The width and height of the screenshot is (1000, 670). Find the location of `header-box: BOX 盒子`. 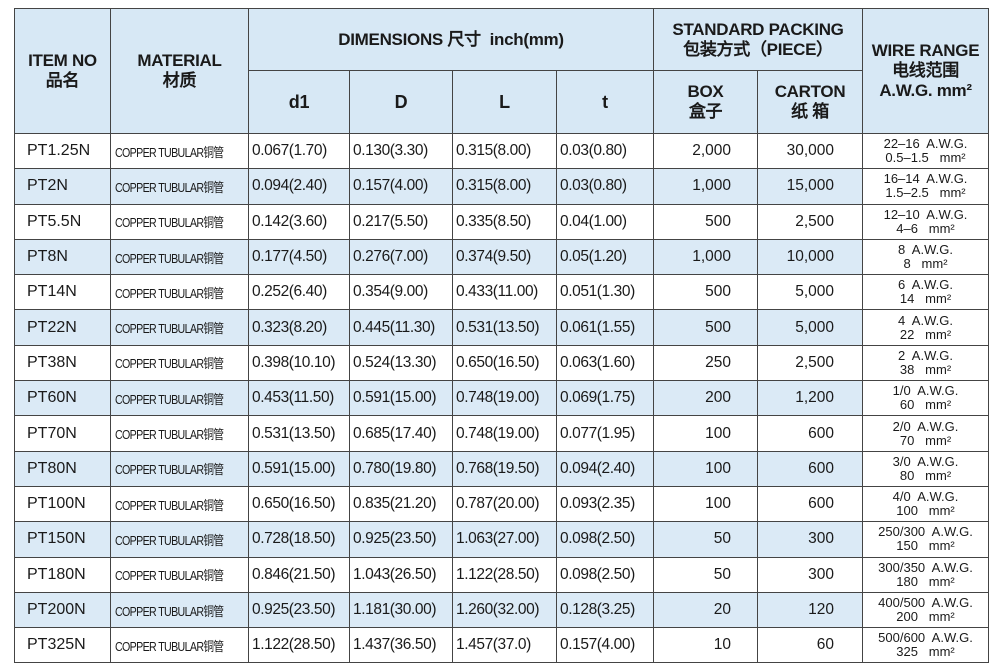

header-box: BOX 盒子 is located at coordinates (706, 102).